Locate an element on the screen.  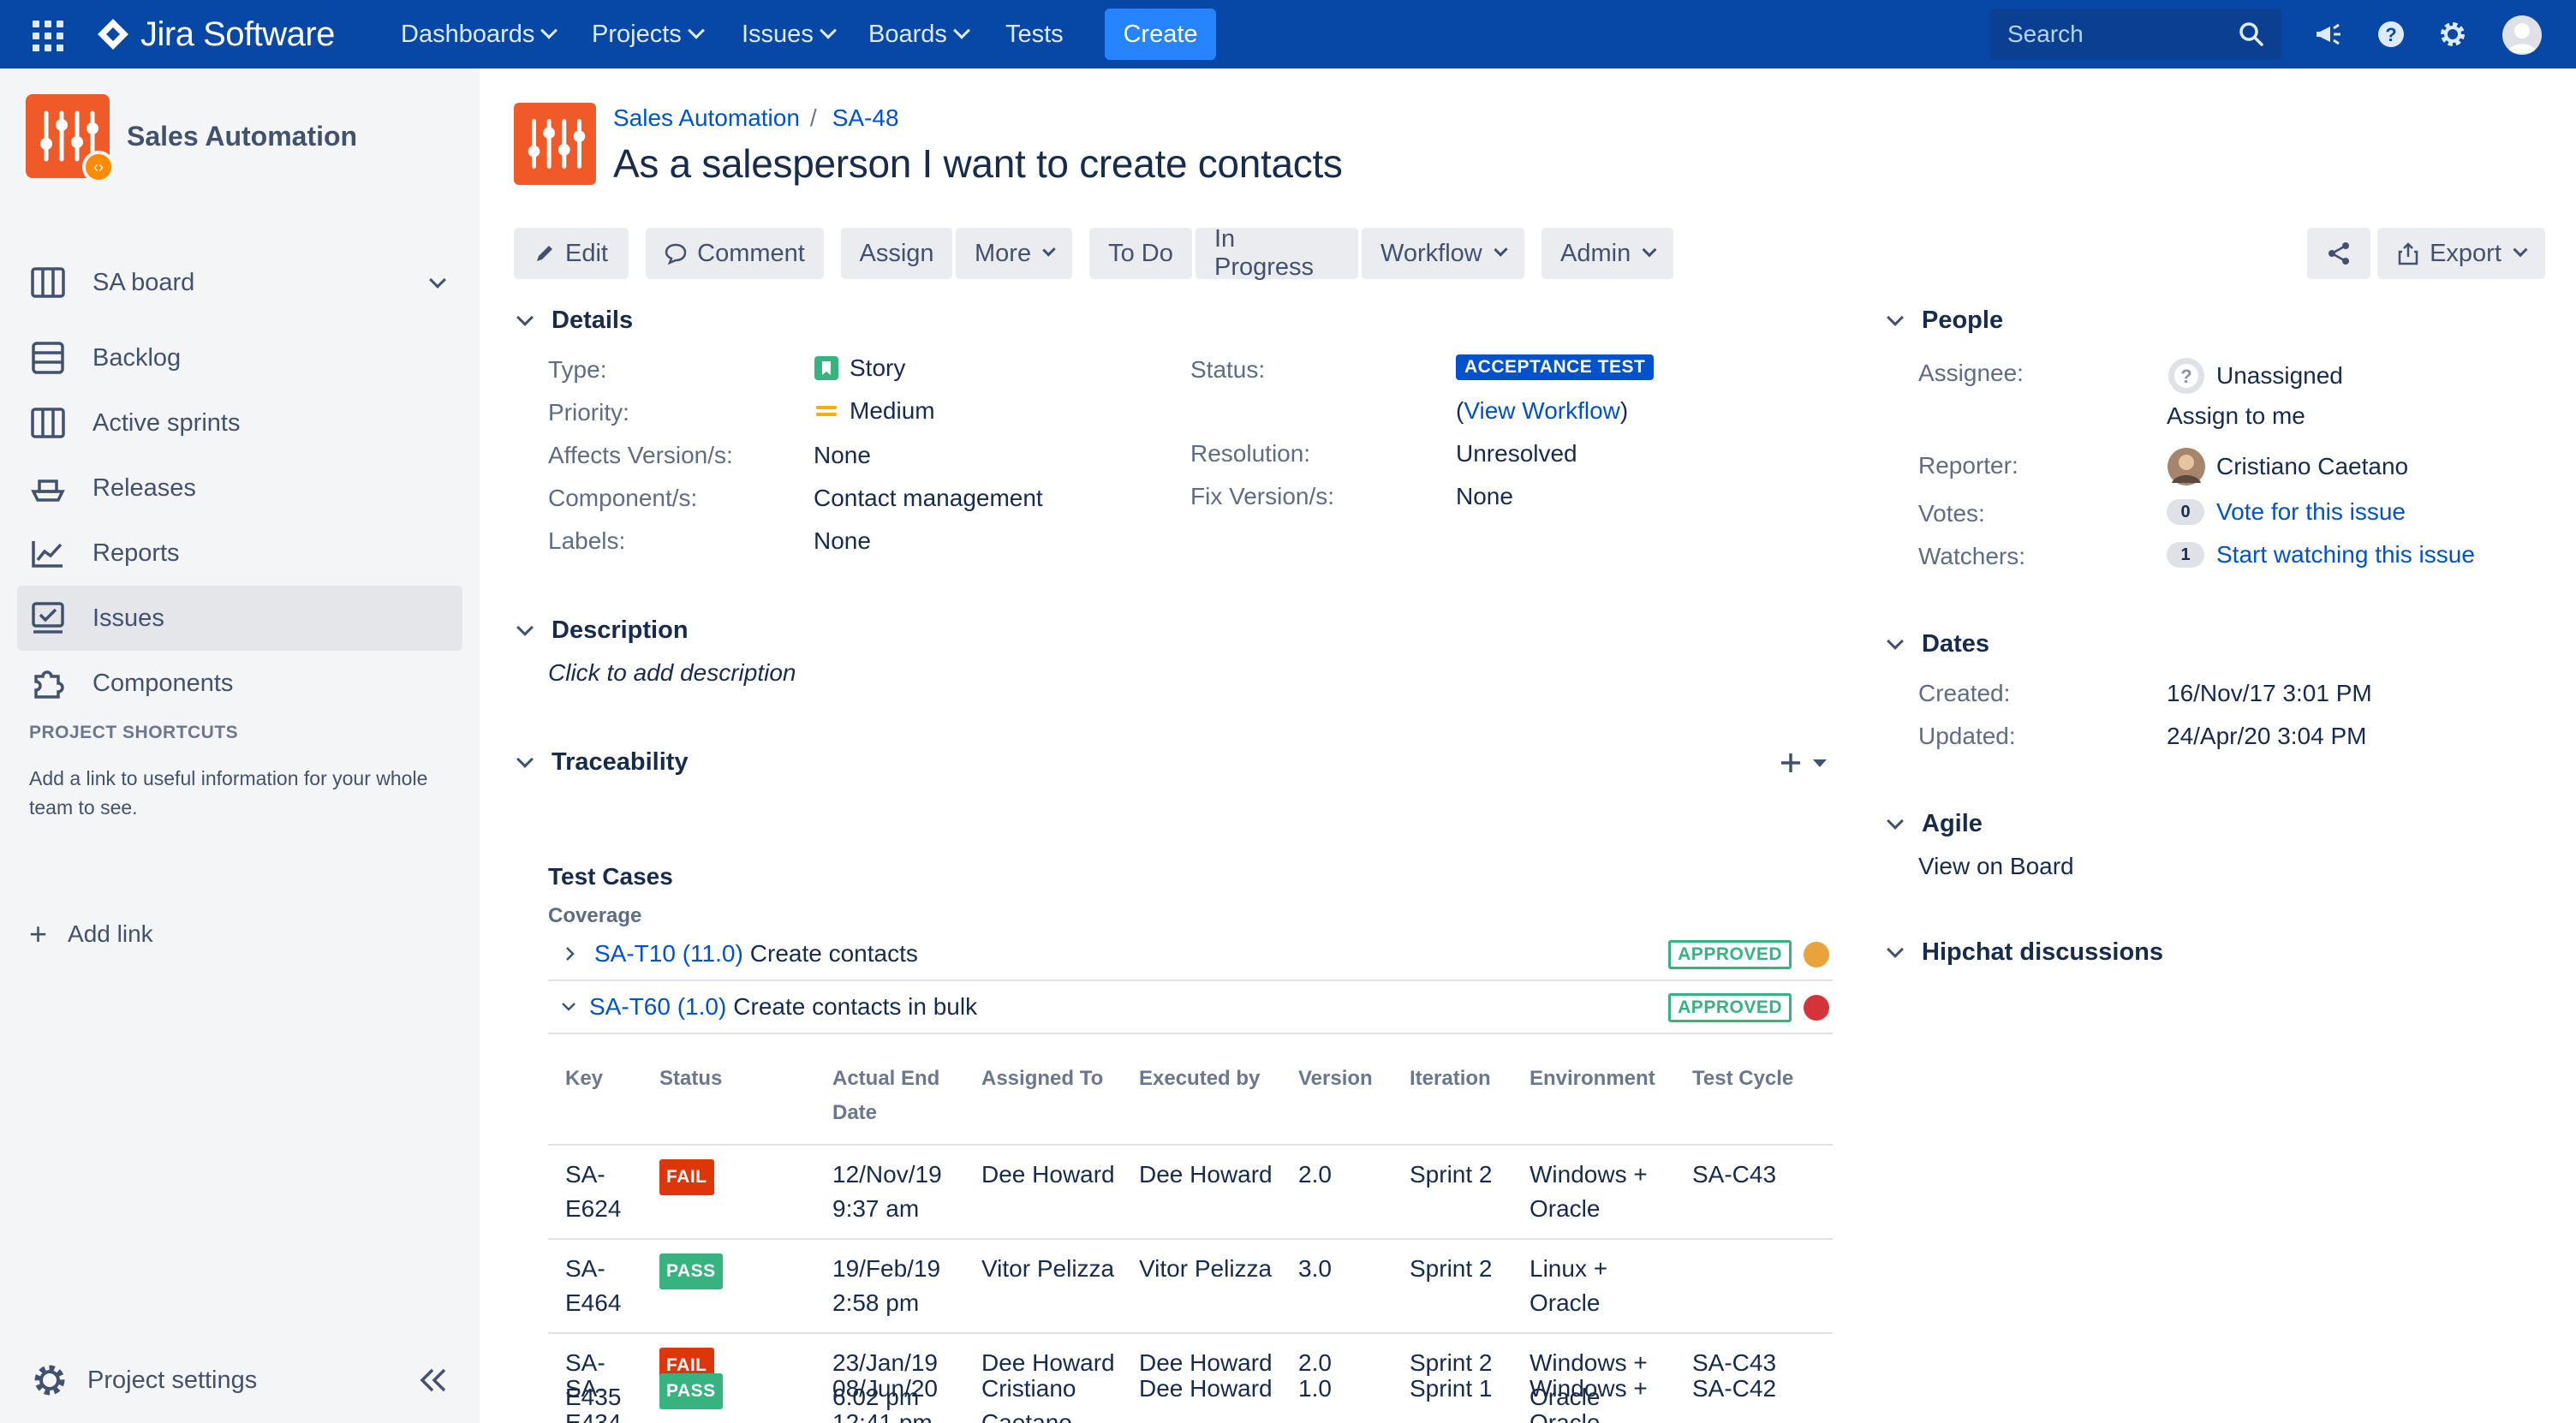
sidebar-item-releases: Releases is located at coordinates (239, 488).